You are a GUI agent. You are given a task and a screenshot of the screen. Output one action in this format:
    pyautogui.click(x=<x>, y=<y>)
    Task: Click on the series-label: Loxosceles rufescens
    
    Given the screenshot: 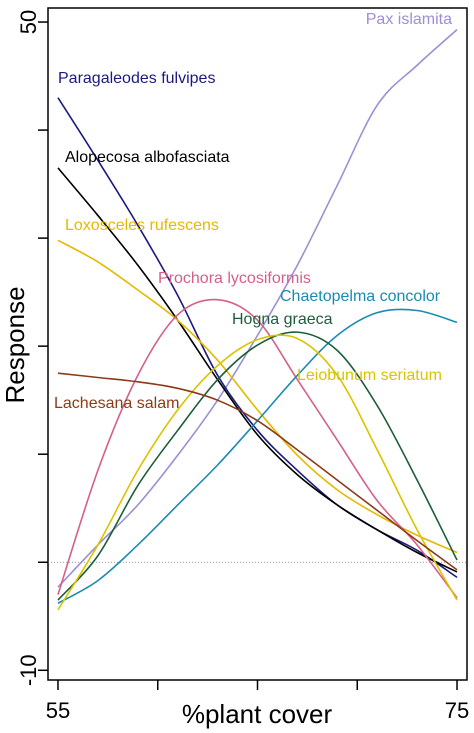 What is the action you would take?
    pyautogui.click(x=142, y=225)
    